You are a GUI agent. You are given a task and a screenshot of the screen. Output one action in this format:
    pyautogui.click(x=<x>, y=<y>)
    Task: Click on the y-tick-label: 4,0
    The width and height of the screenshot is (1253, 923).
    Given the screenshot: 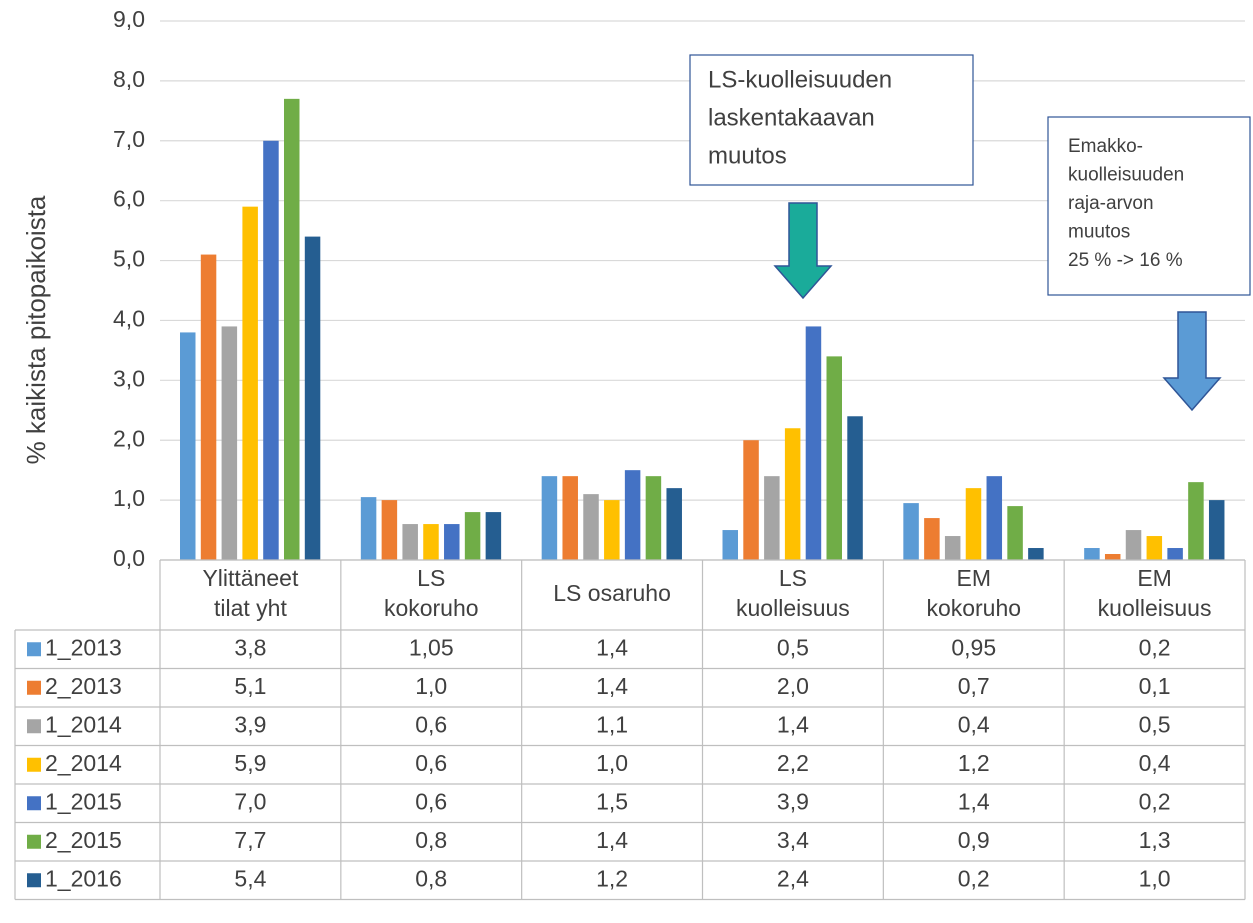 What is the action you would take?
    pyautogui.click(x=129, y=319)
    